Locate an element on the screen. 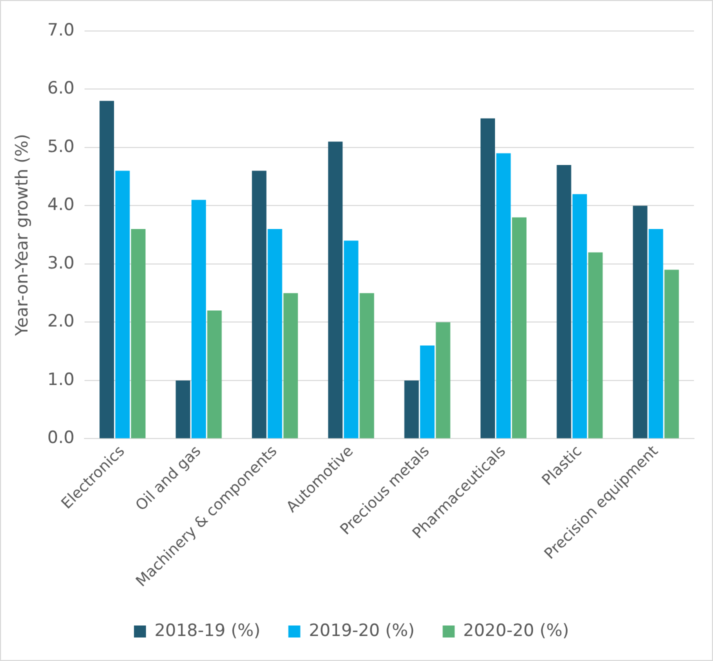  y-axis-title: Year-on-Year growth (%) is located at coordinates (22, 235).